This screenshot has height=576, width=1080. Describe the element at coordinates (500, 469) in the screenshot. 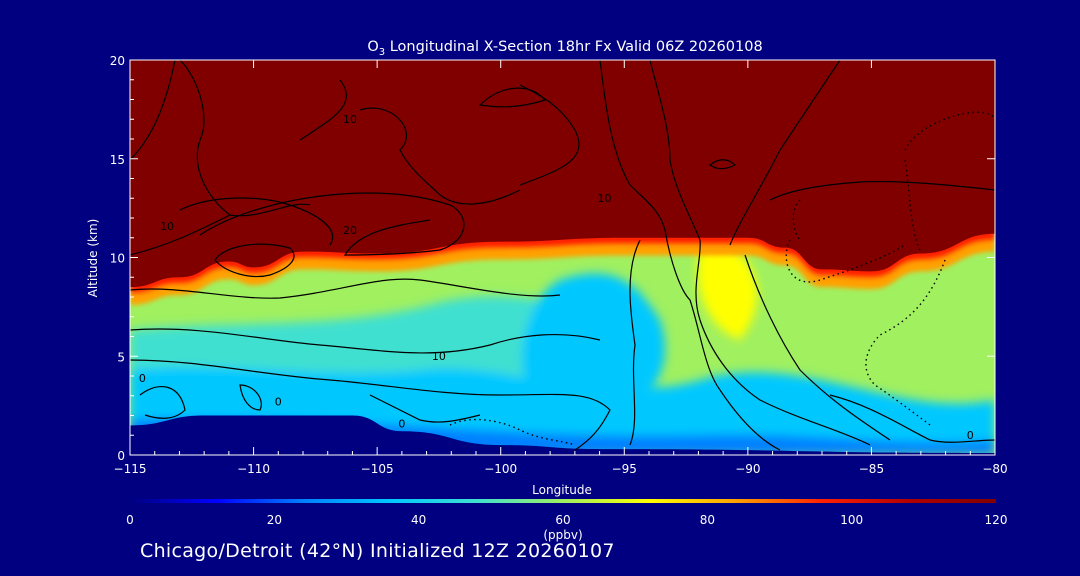

I see `x-tick-label: −100` at that location.